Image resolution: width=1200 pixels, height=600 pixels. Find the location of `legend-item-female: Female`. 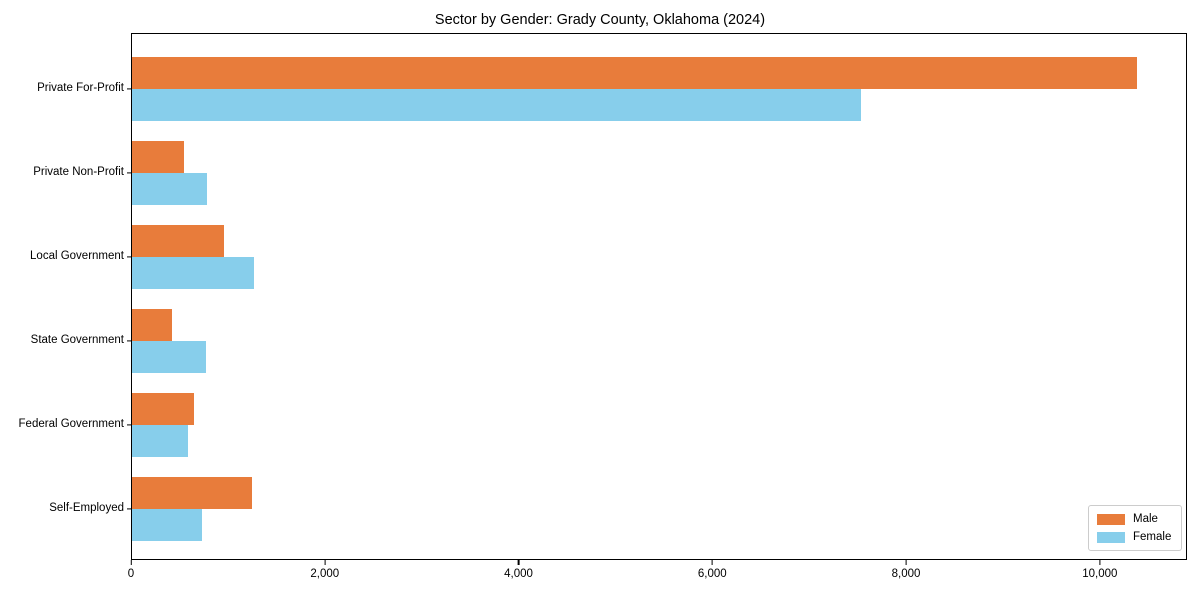

legend-item-female: Female is located at coordinates (1134, 537).